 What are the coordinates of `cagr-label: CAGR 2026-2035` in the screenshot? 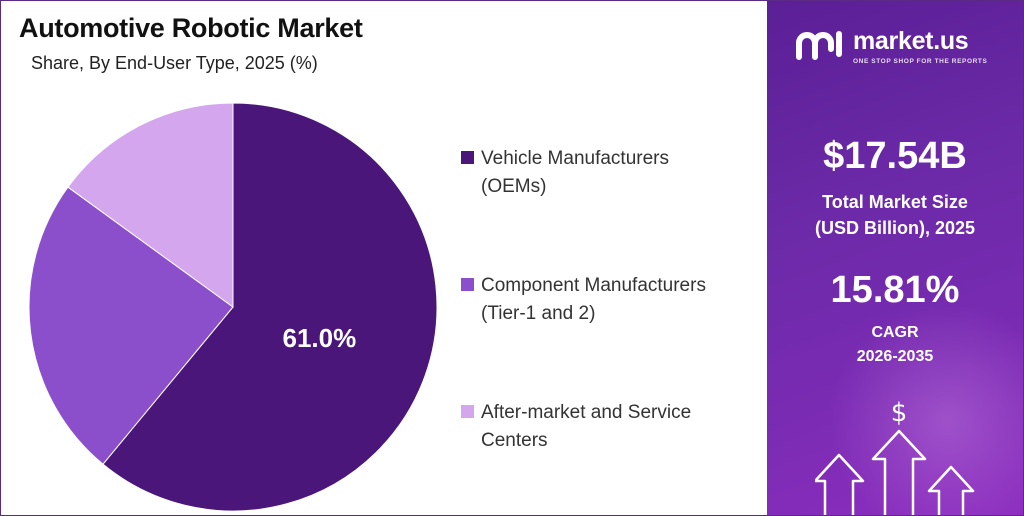 It's located at (895, 344).